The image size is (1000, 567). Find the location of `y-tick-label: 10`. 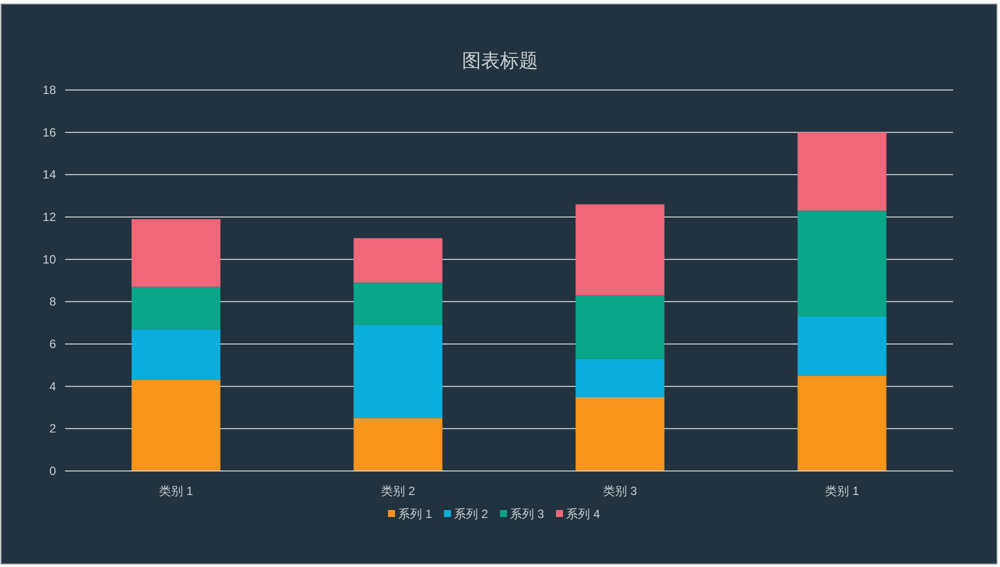

y-tick-label: 10 is located at coordinates (49, 259).